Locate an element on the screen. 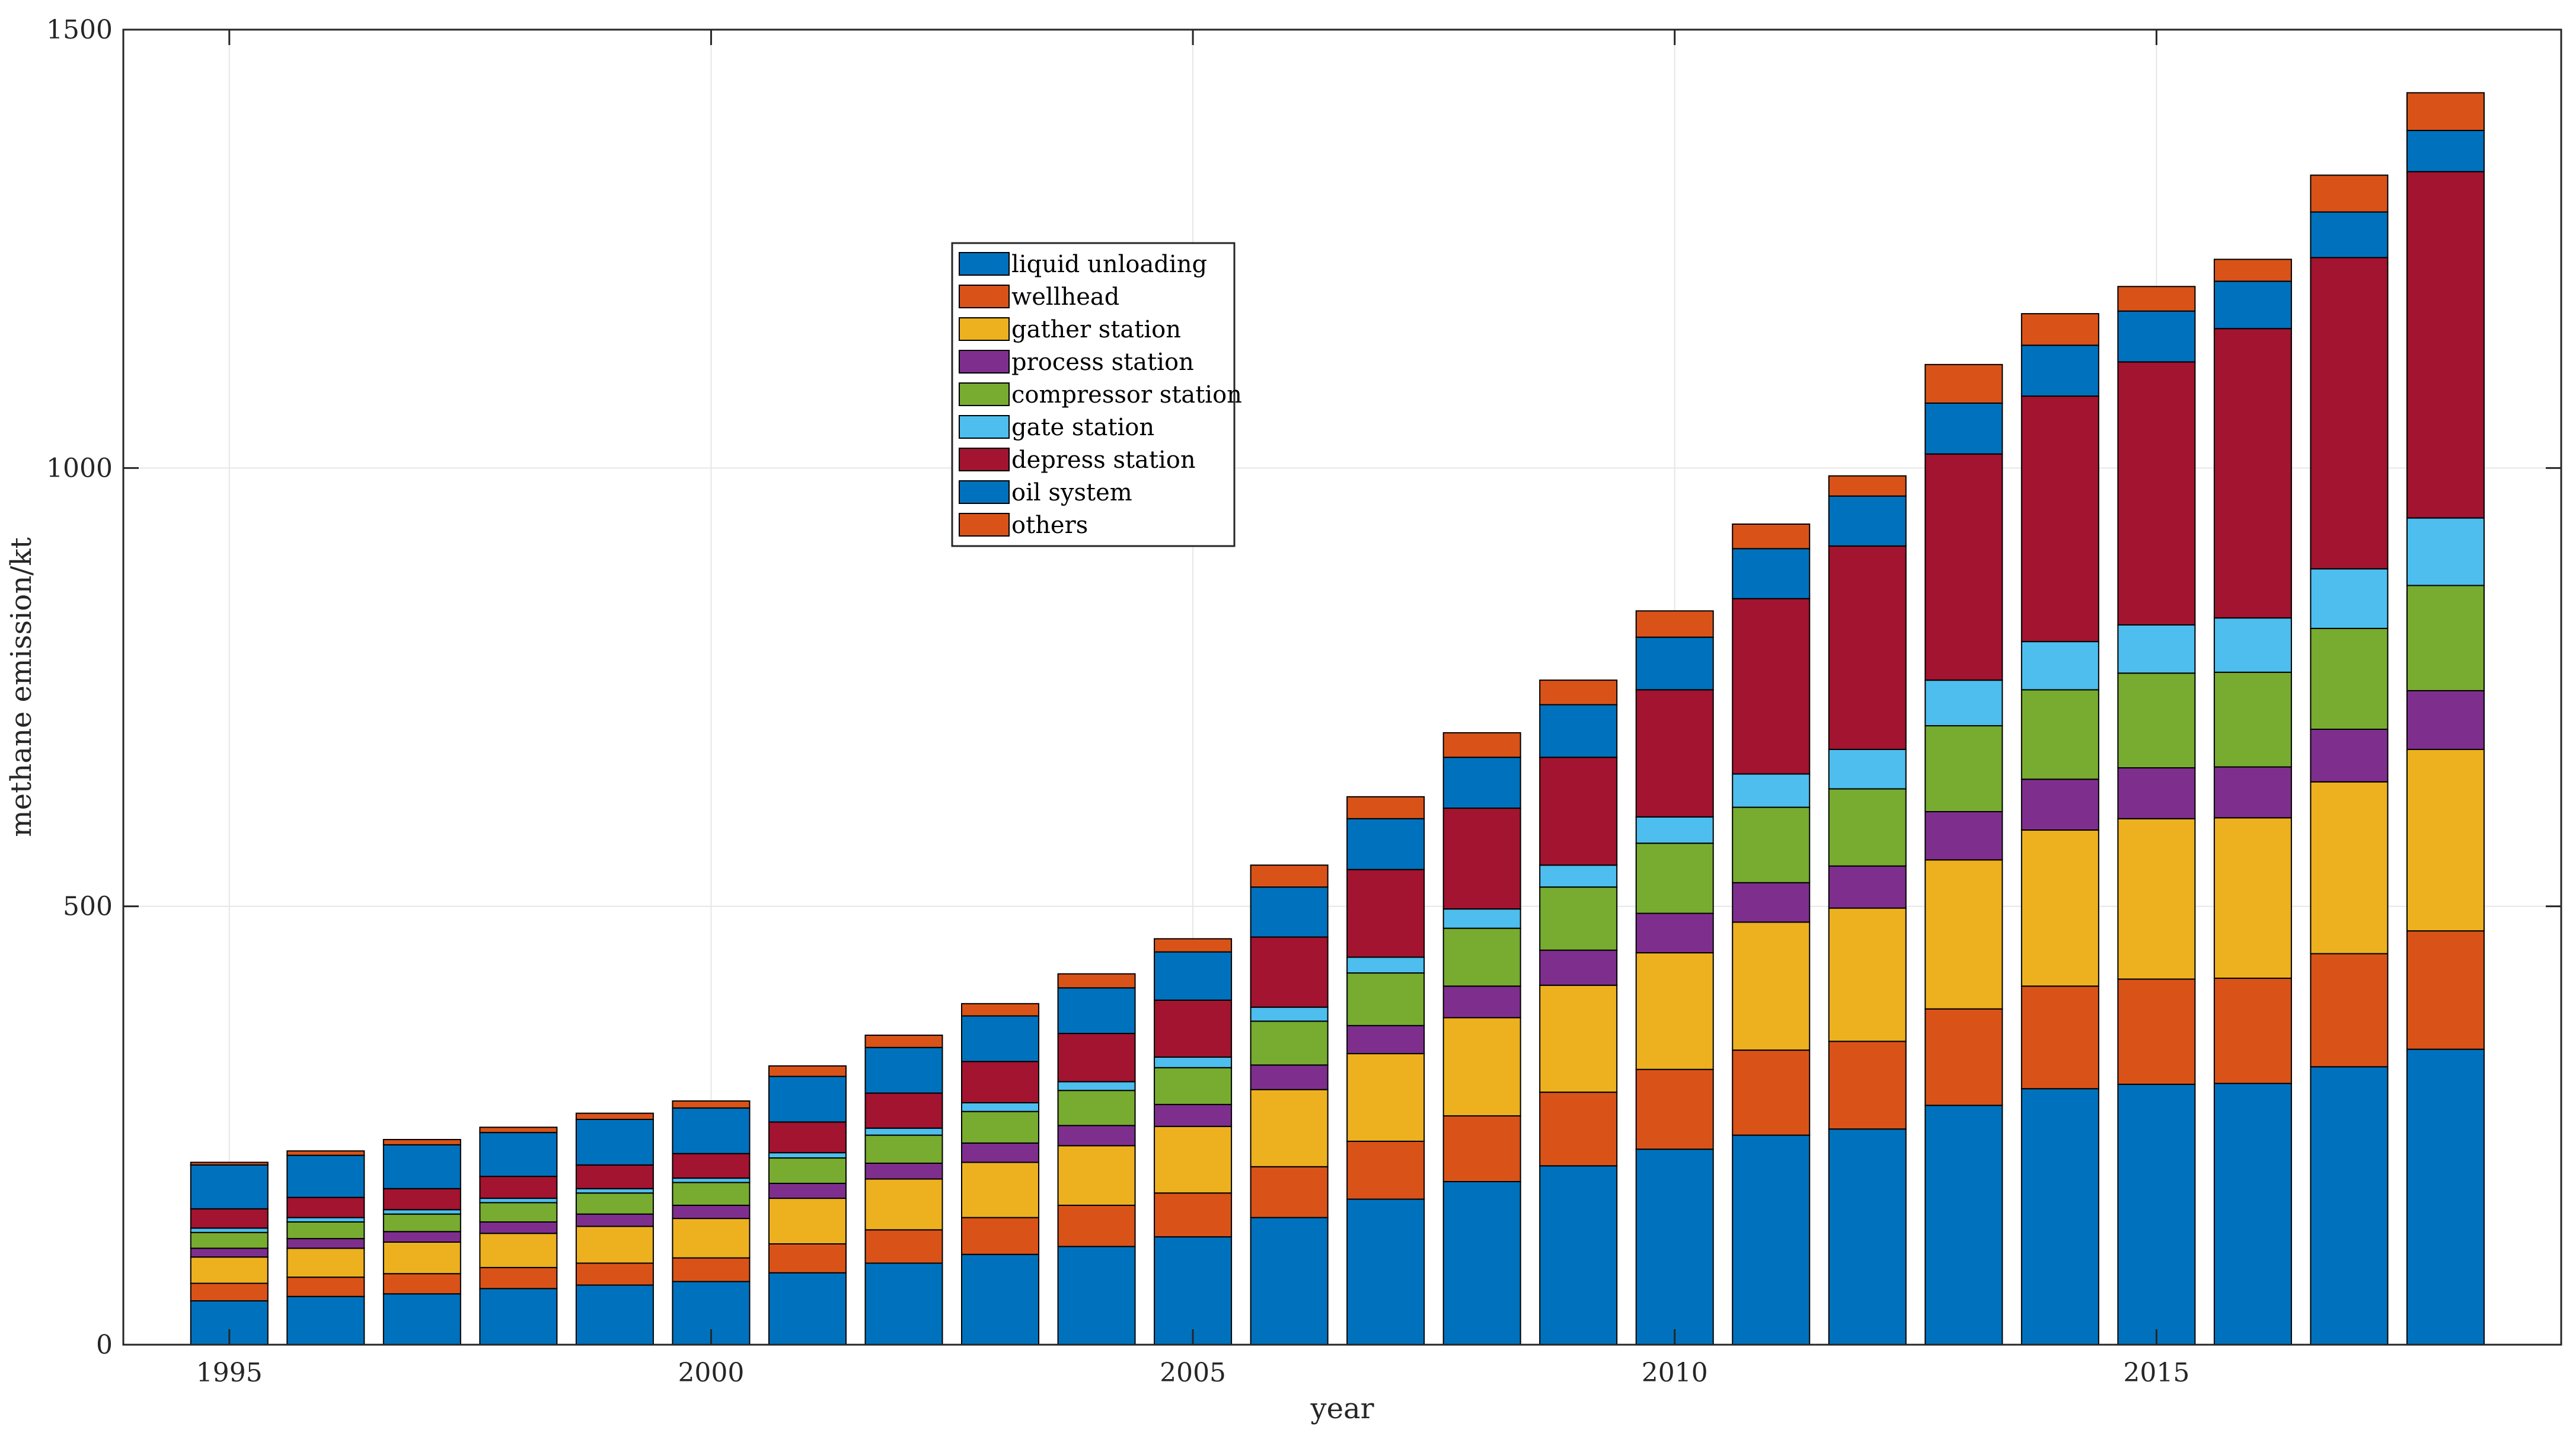  bar-segment-process-station-2013 is located at coordinates (1963, 836).